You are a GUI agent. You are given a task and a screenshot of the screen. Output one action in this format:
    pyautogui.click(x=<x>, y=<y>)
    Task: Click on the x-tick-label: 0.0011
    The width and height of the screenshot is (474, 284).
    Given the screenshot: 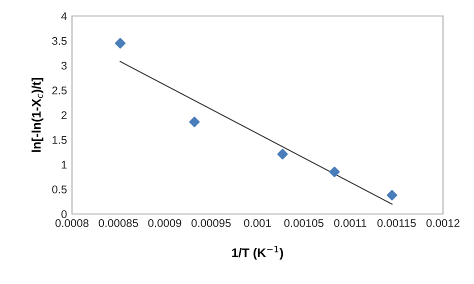 What is the action you would take?
    pyautogui.click(x=350, y=223)
    